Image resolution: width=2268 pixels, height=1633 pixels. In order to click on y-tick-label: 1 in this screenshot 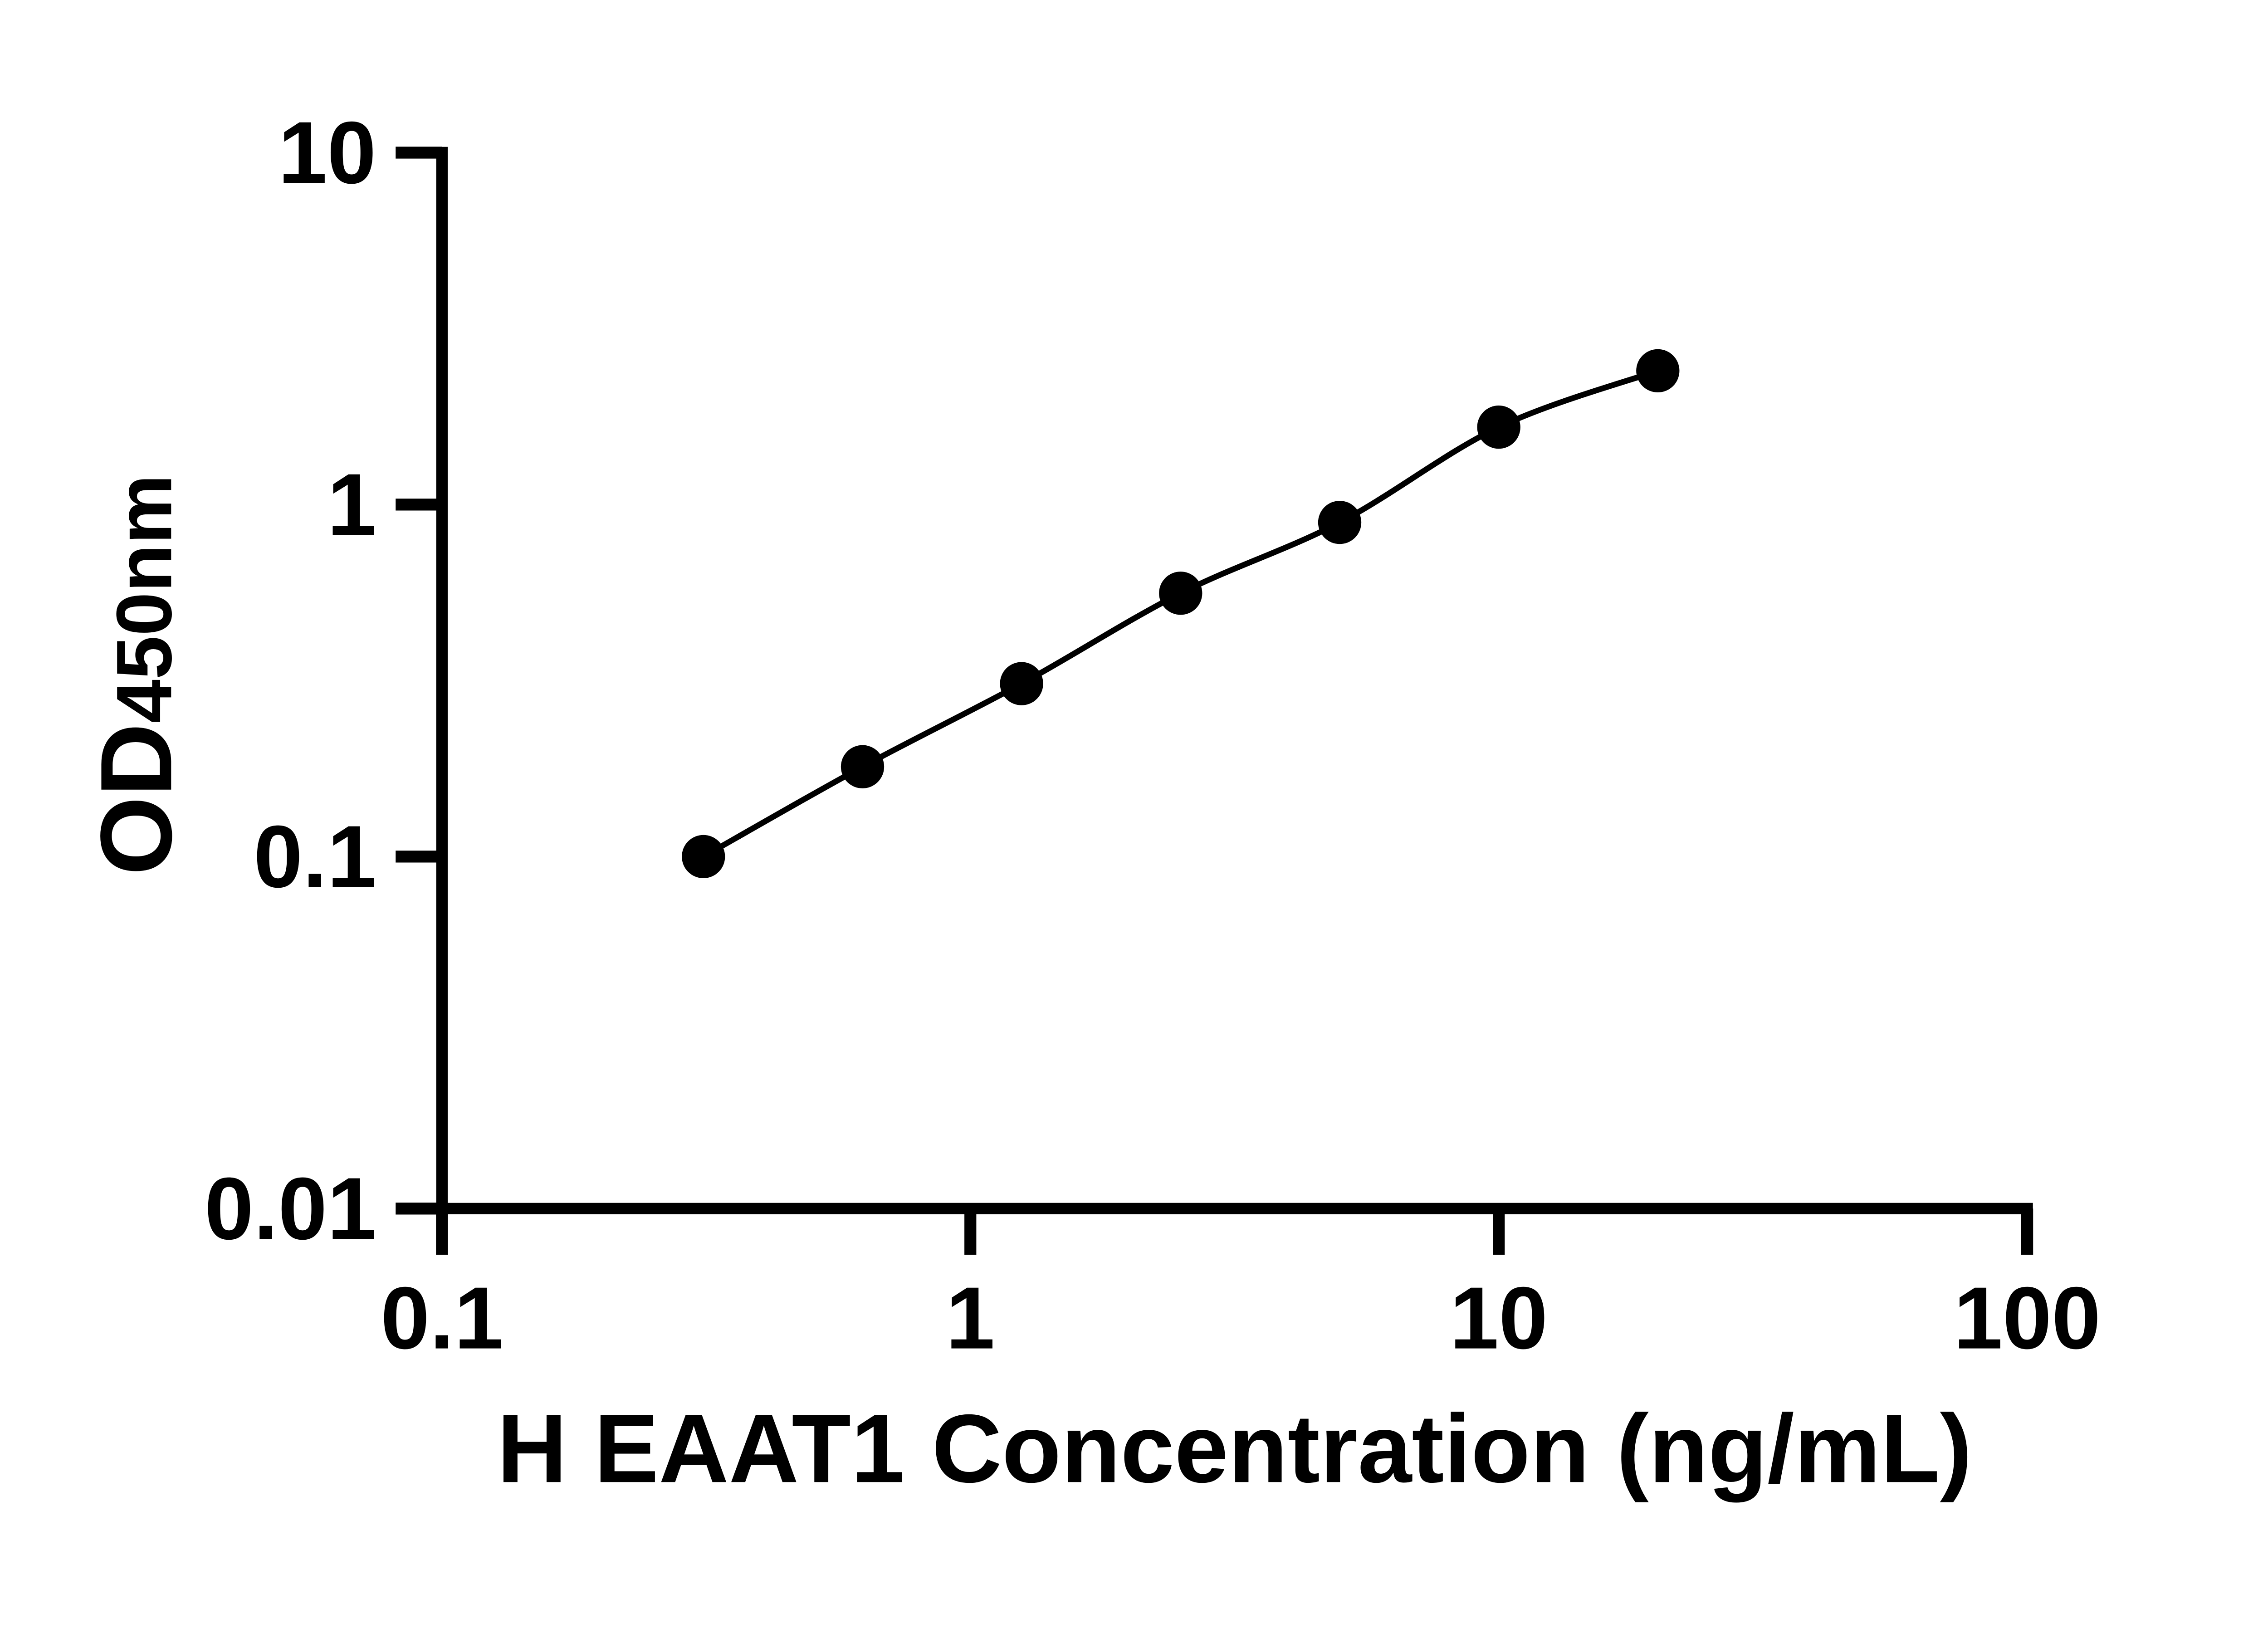, I will do `click(352, 505)`.